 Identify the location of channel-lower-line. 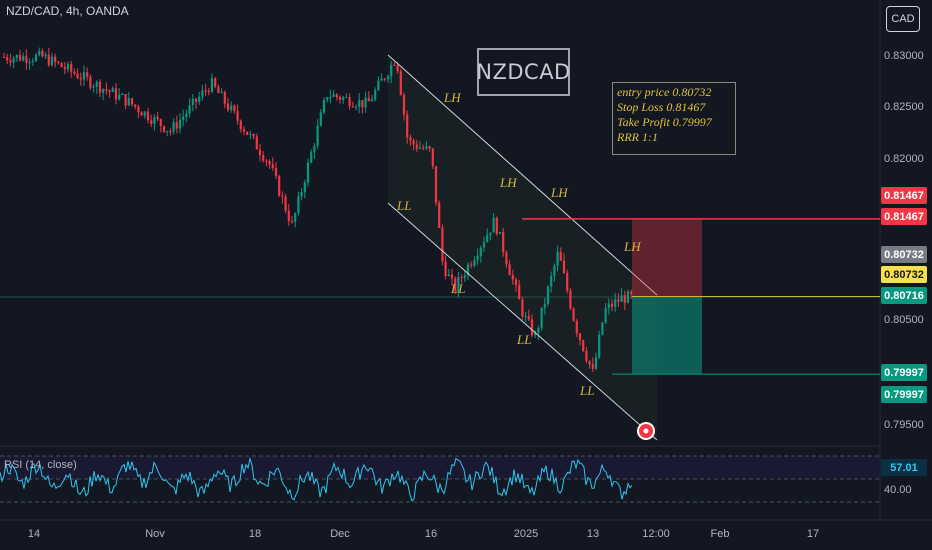
(522, 321).